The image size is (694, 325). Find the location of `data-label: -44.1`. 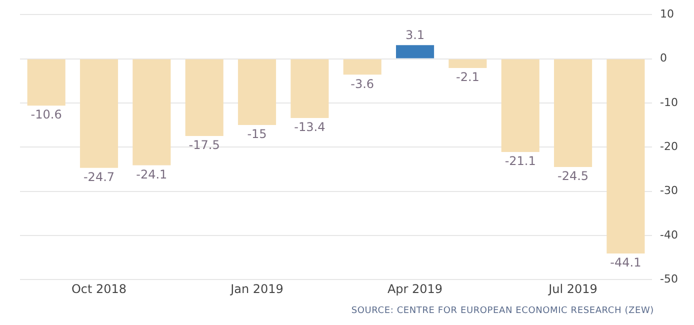

data-label: -44.1 is located at coordinates (626, 263).